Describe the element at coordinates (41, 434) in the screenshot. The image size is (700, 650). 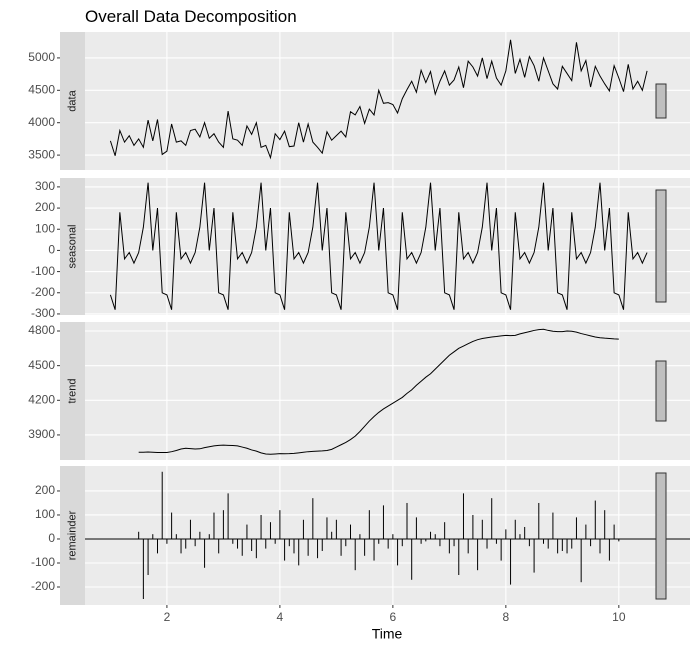
I see `y-tick-label: 3900` at that location.